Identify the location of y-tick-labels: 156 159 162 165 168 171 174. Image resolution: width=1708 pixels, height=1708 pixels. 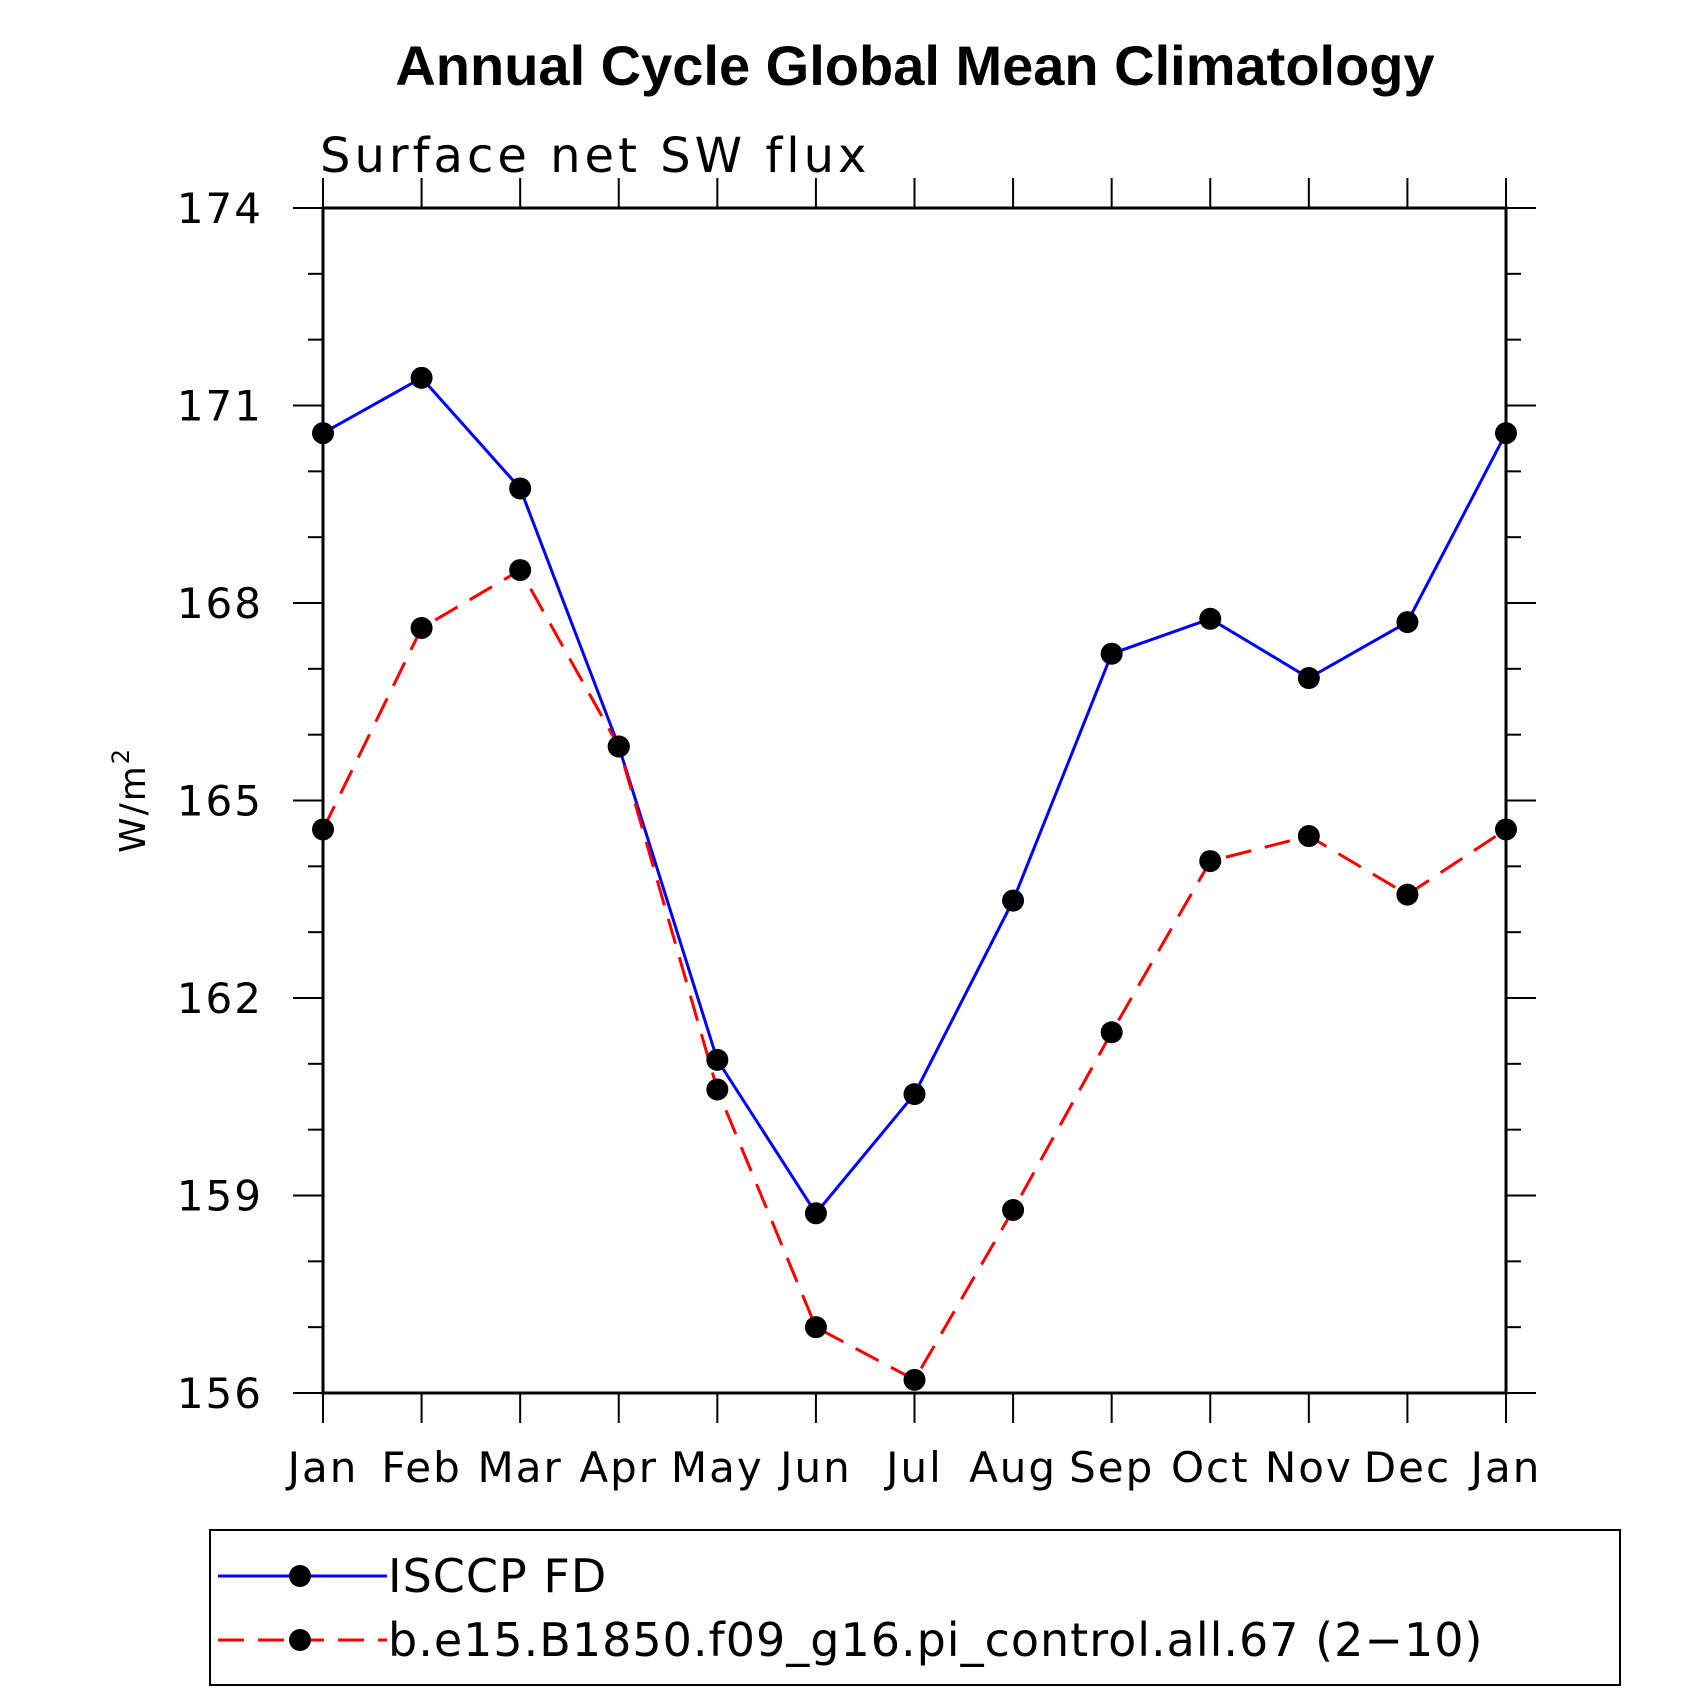
(220, 801).